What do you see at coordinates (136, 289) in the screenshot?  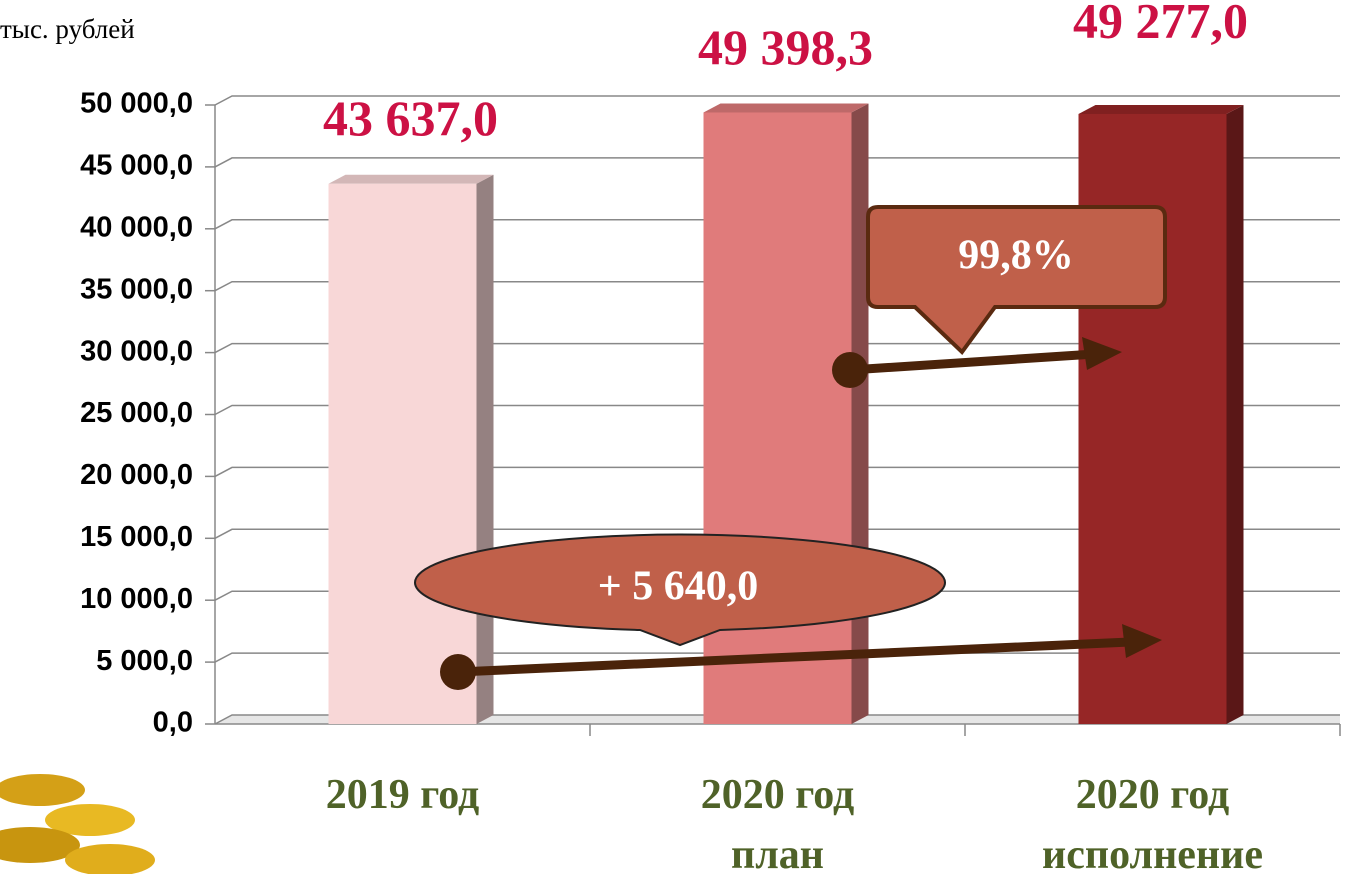 I see `y-tick-label: 35 000,0` at bounding box center [136, 289].